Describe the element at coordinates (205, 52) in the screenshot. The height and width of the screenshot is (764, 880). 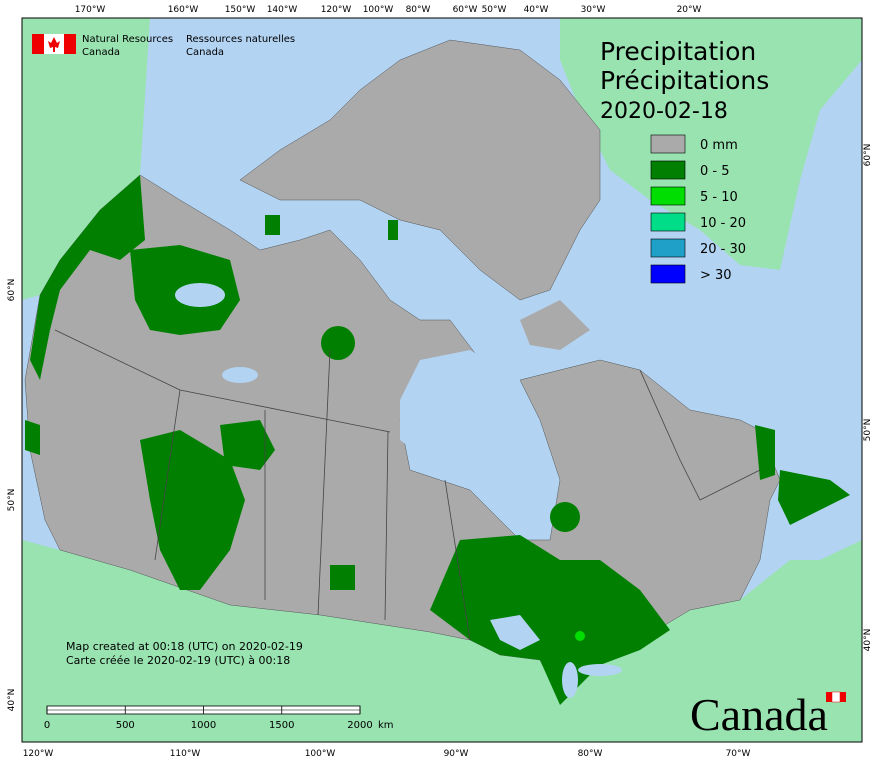
I see `agency-fr: Canada` at that location.